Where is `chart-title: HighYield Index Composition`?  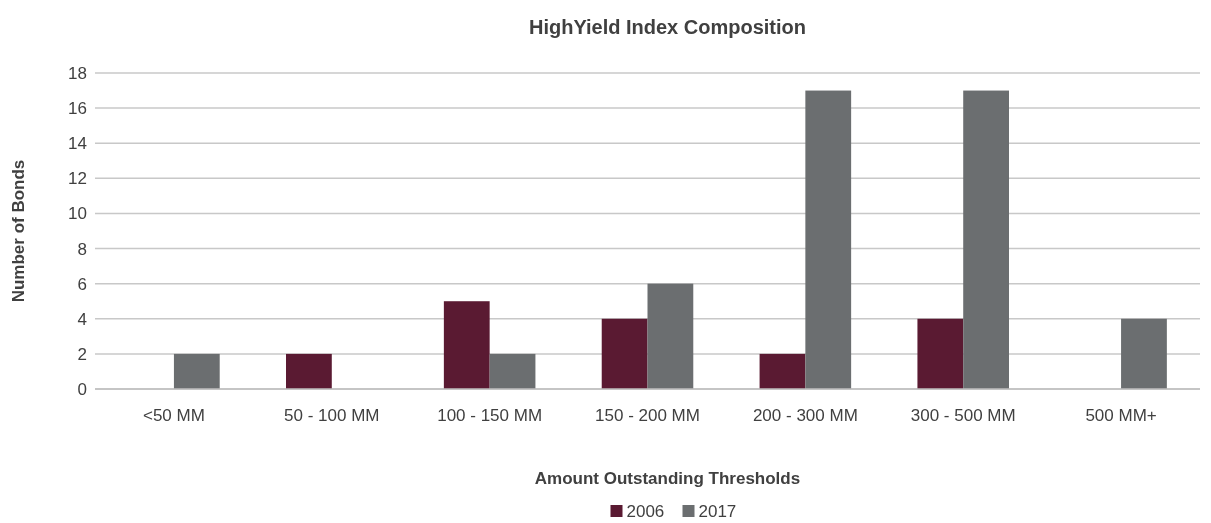
chart-title: HighYield Index Composition is located at coordinates (667, 27).